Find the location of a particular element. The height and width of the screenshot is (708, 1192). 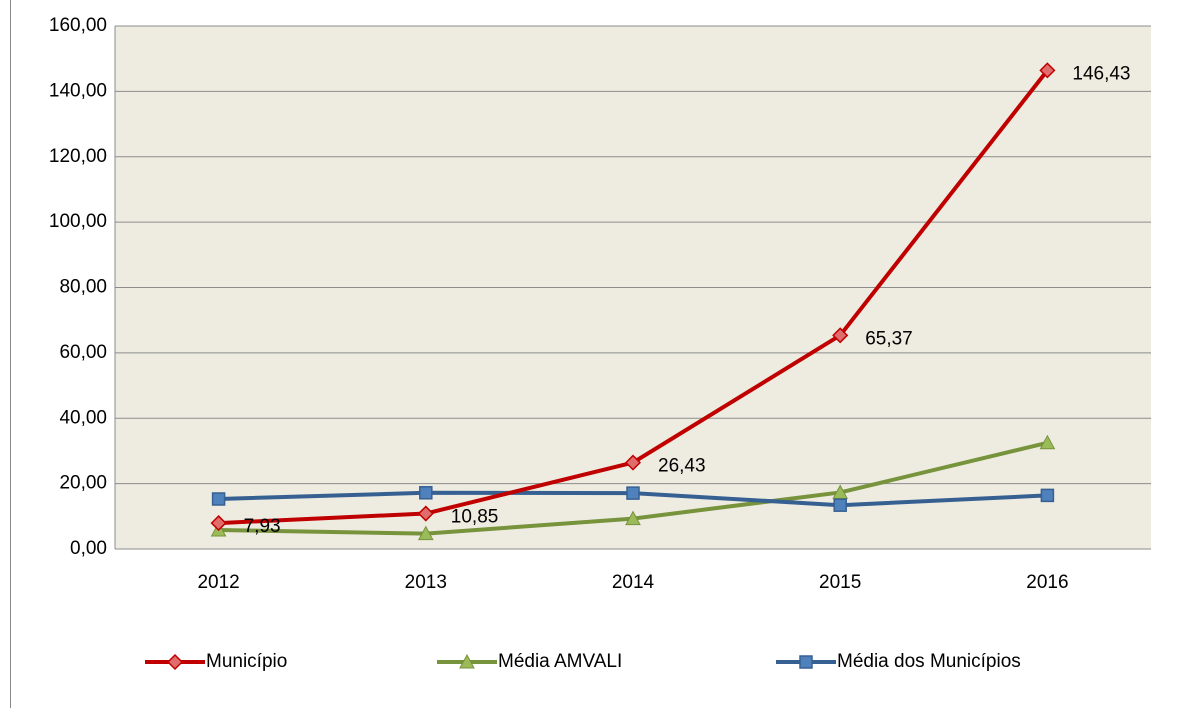

y-tick-label: 140,00 is located at coordinates (78, 90).